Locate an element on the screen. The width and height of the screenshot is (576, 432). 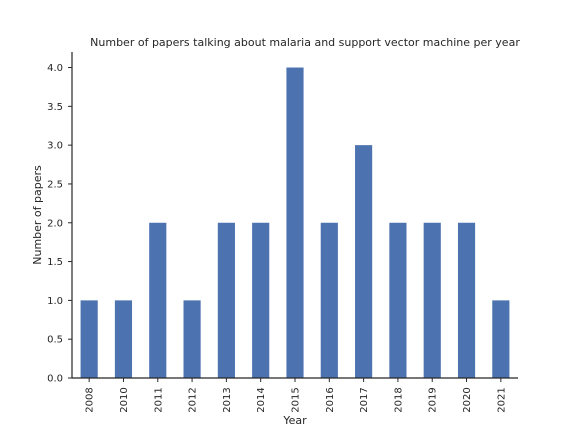
x-tick-label: 2020 is located at coordinates (467, 399).